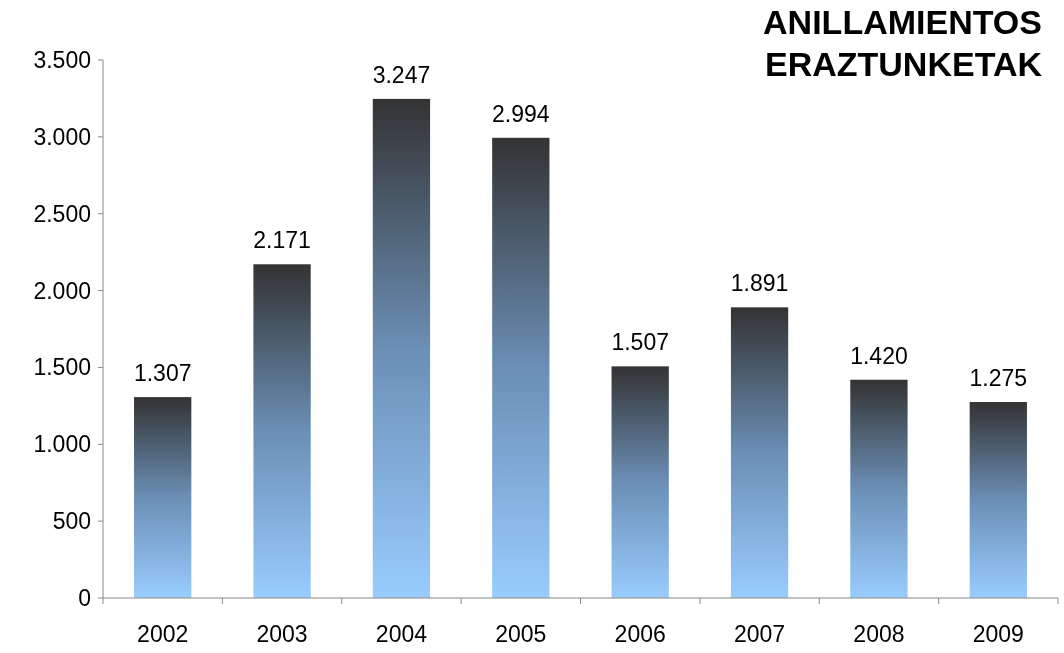  I want to click on chart-title: ANILLAMIENTOS ERAZTUNKETAK, so click(903, 43).